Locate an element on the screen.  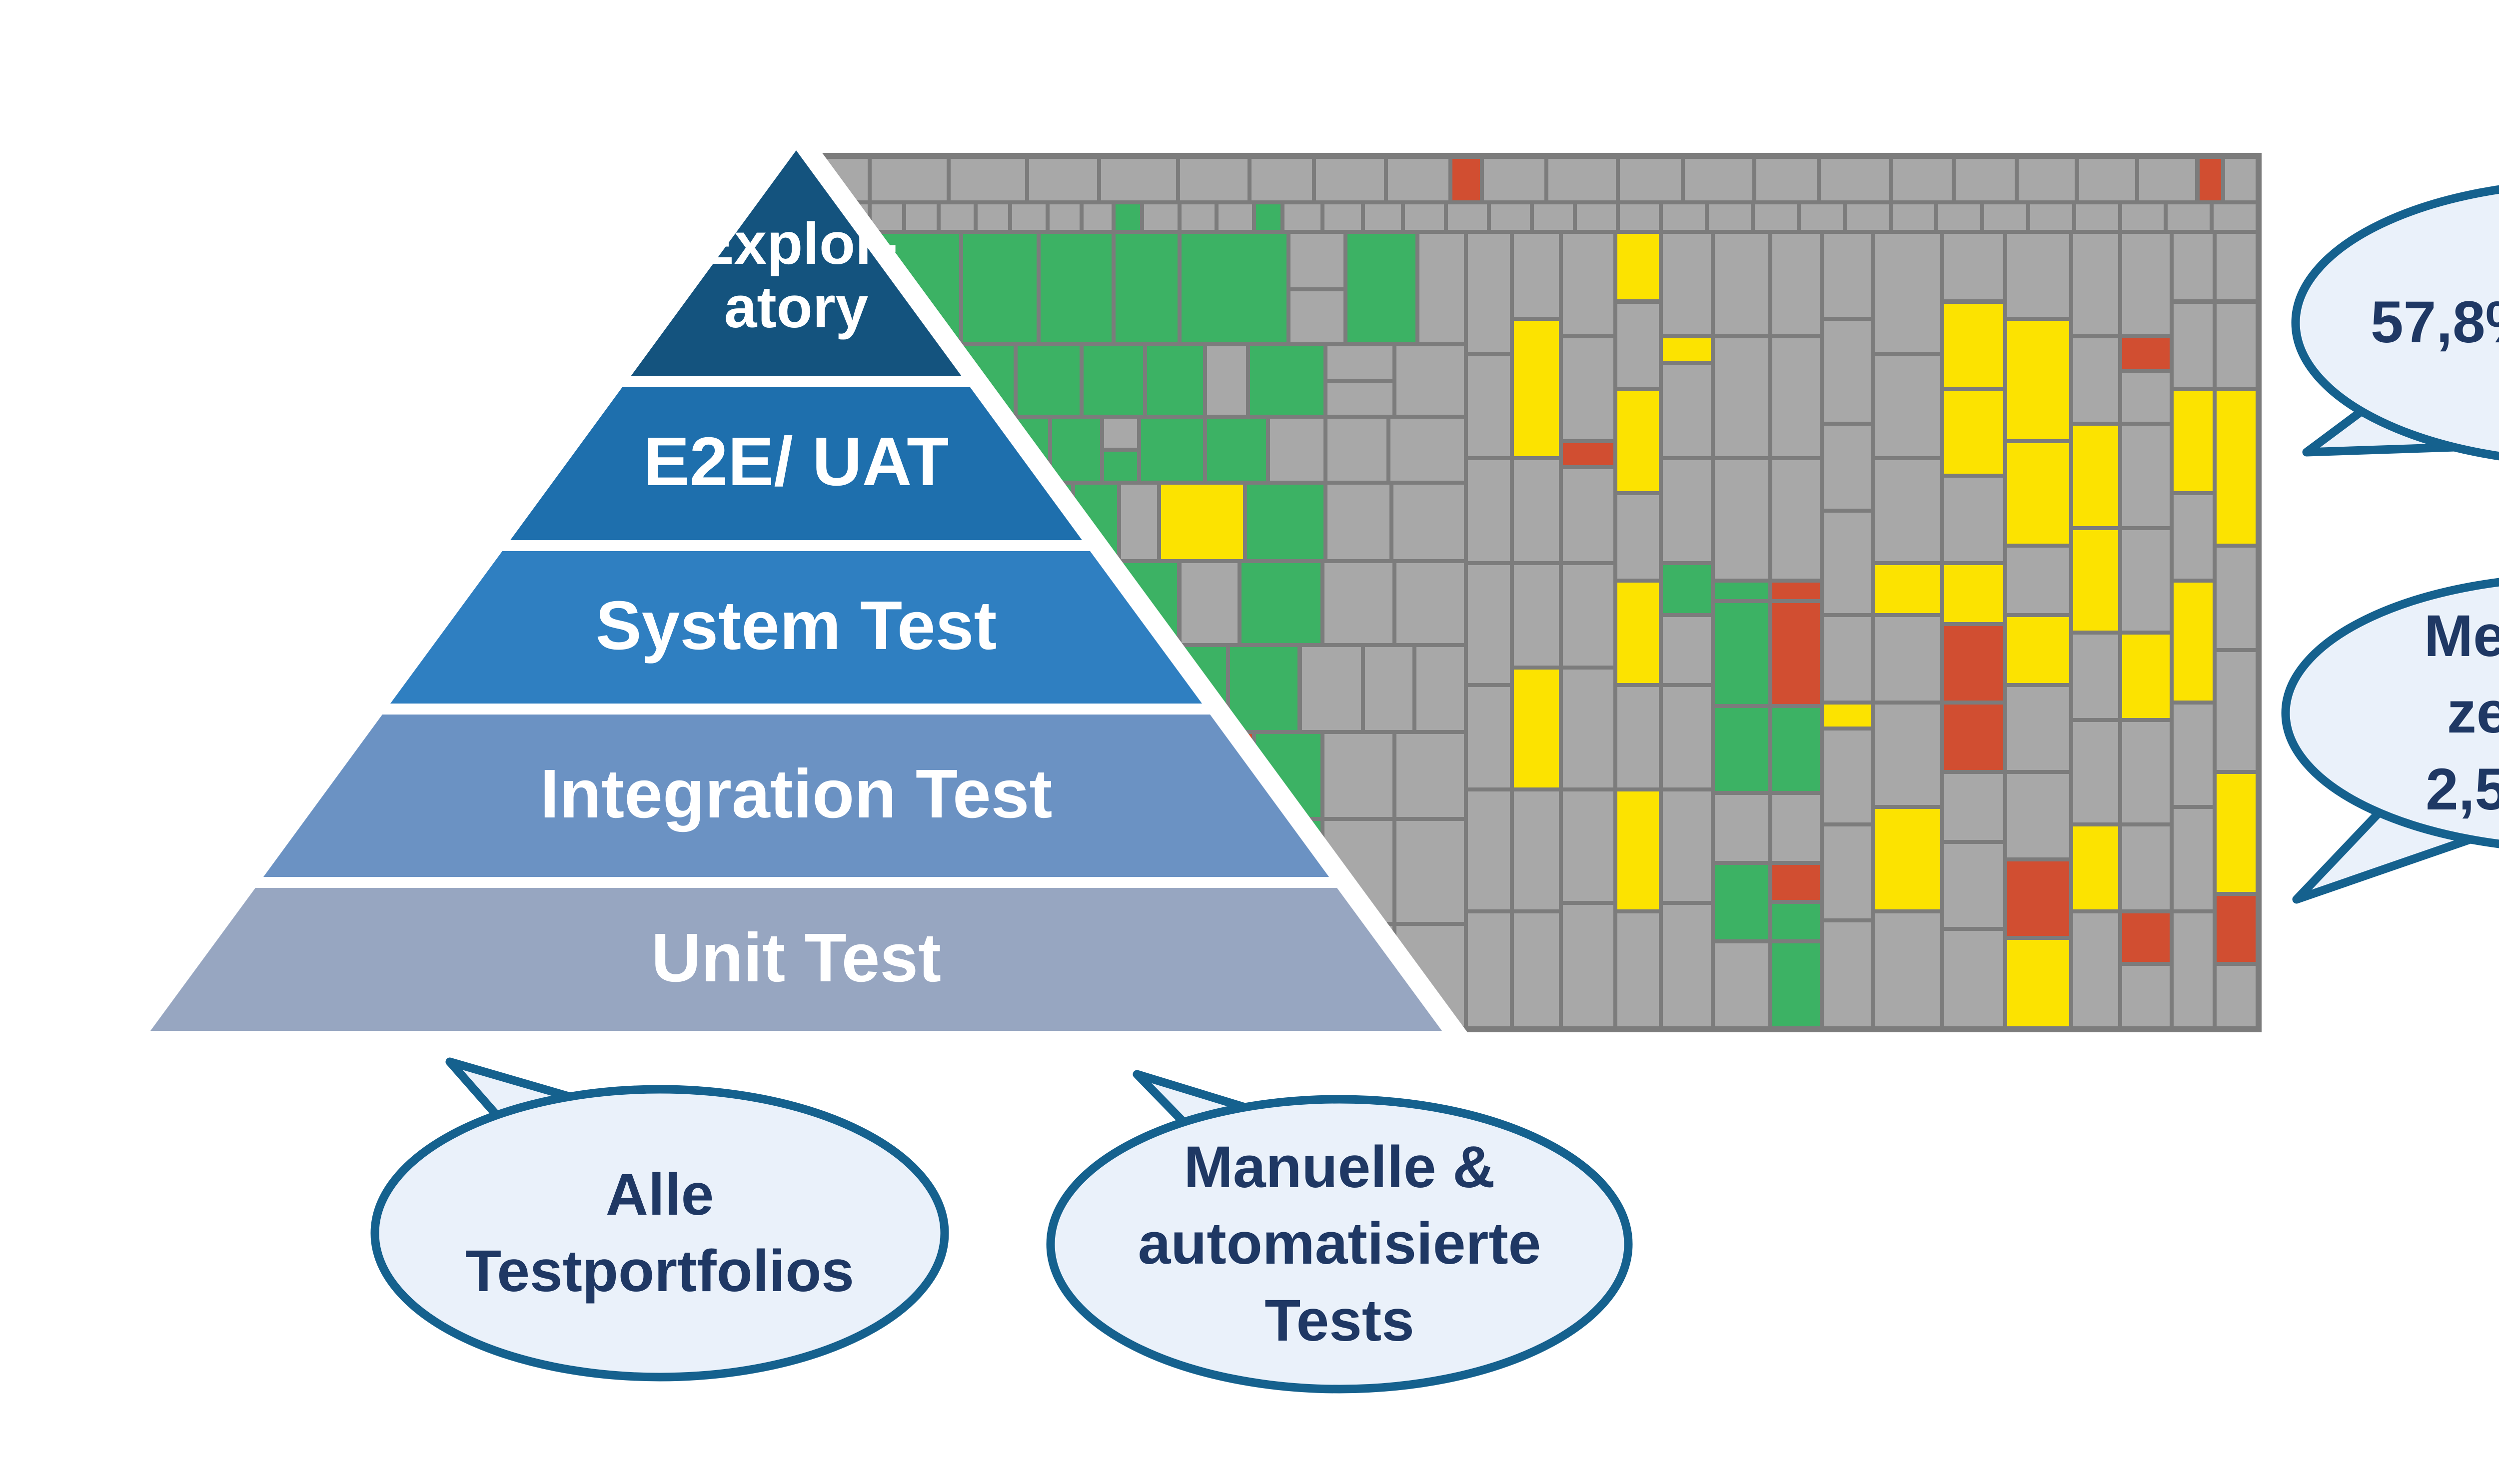
pyramid-label-e2e-uat: E2E/ UAT is located at coordinates (796, 461).